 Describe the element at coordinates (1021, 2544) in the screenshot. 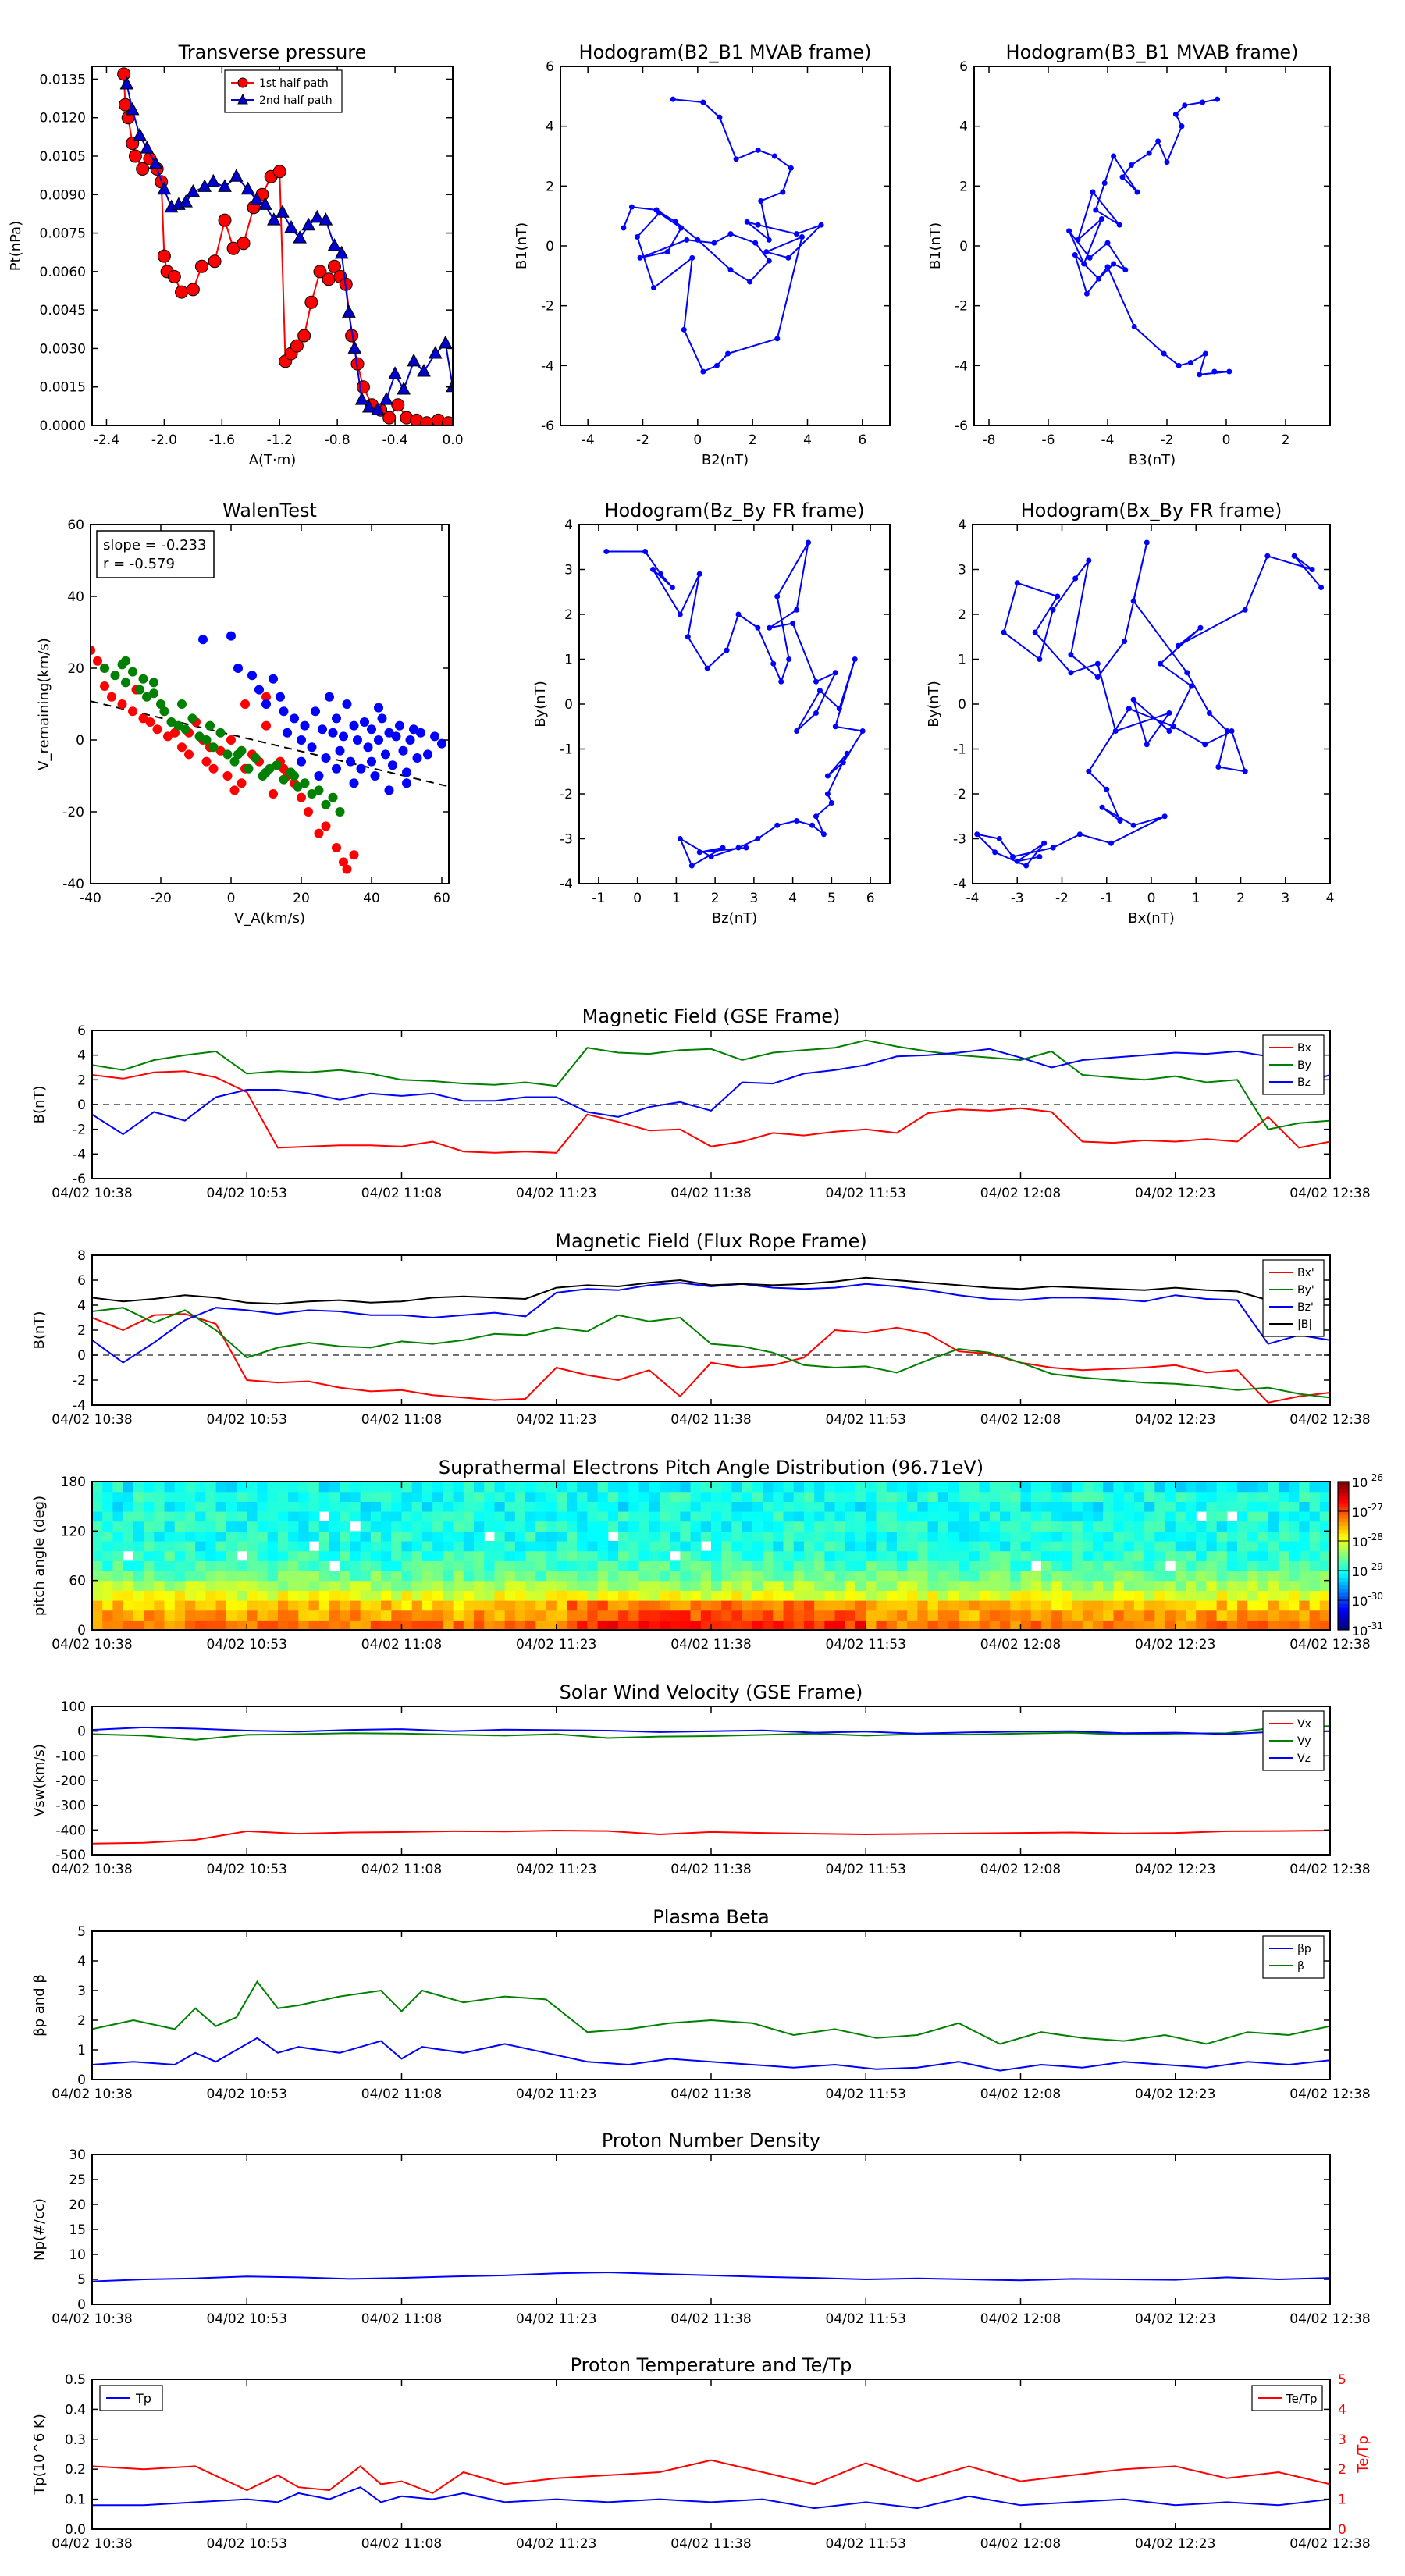

I see `x-tick-label: 04/02 12:08` at that location.